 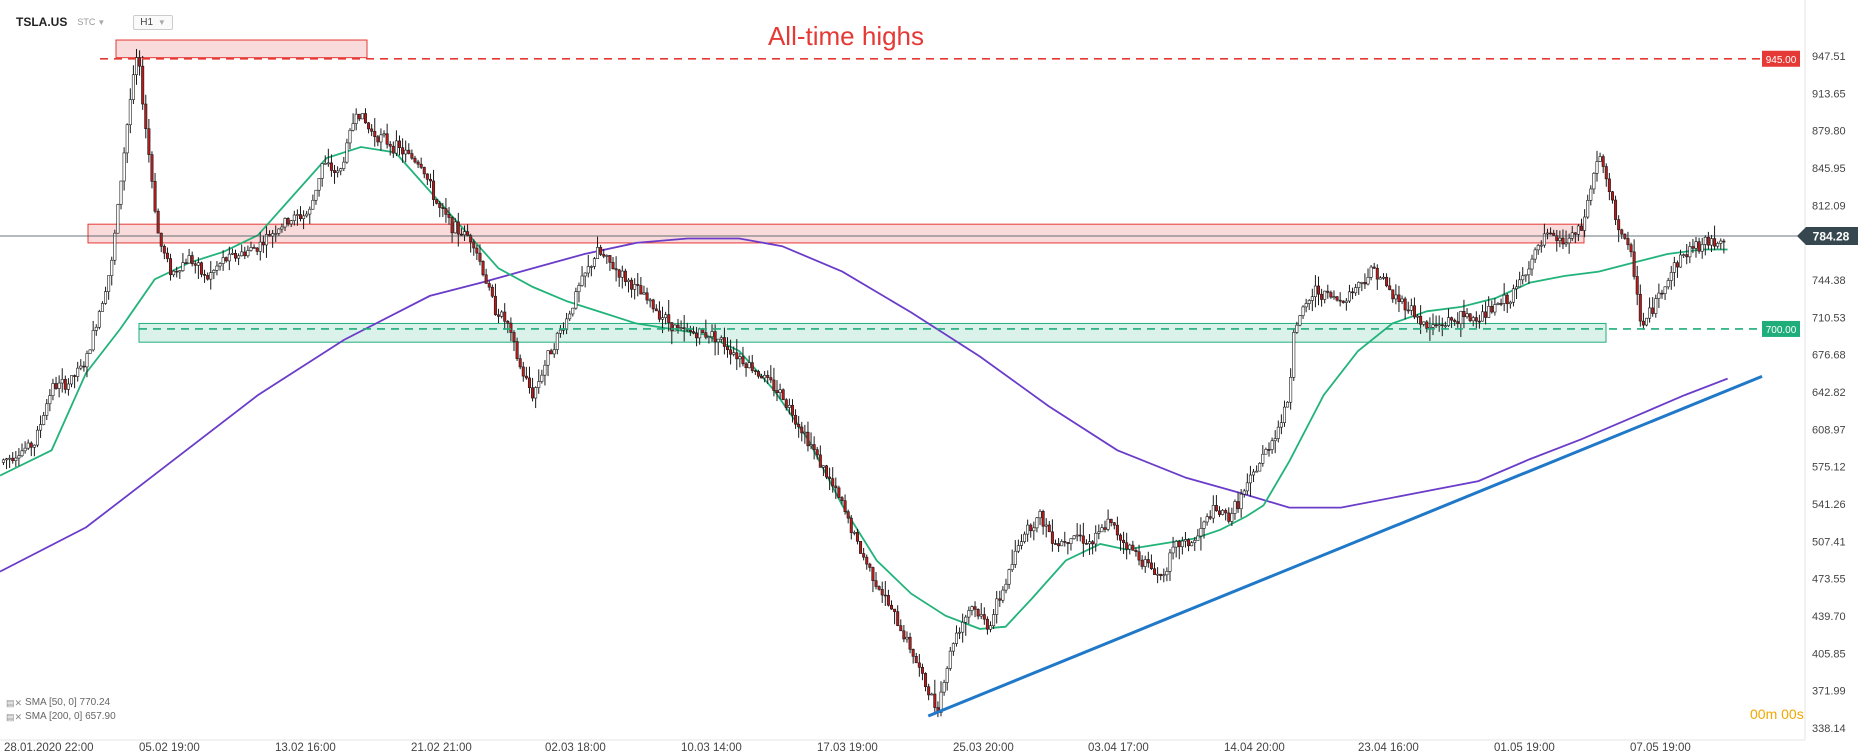 I want to click on legend-sma50: ▤✕ SMA [50, 0] 770.24, so click(x=61, y=703).